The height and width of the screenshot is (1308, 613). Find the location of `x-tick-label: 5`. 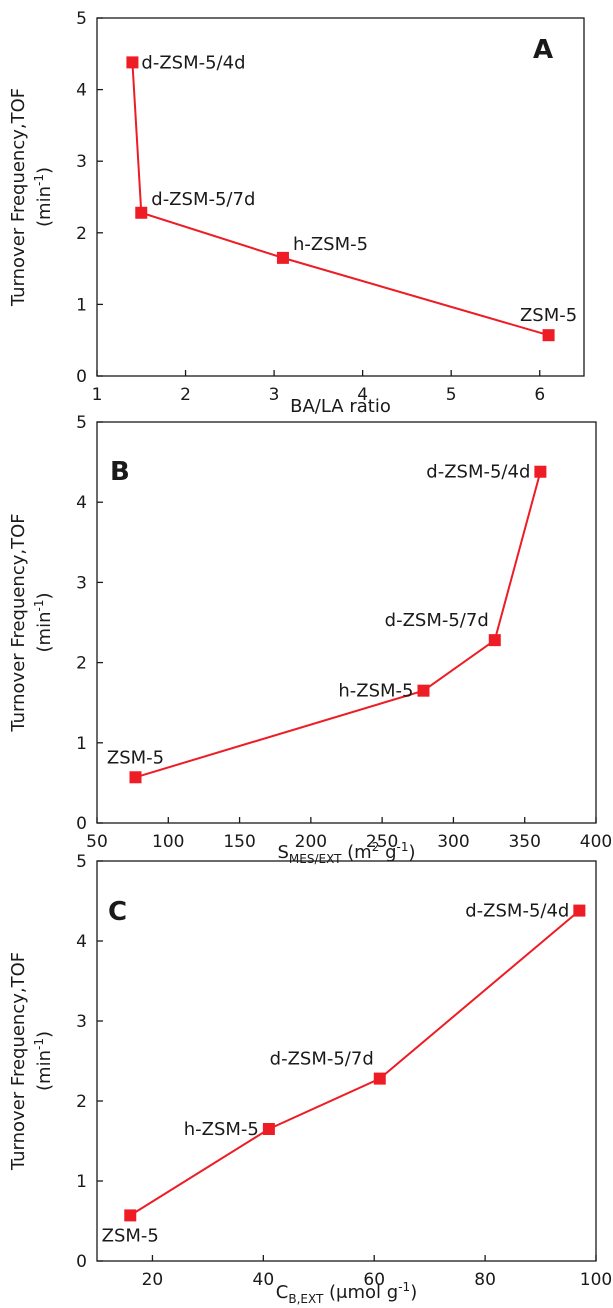

x-tick-label: 5 is located at coordinates (451, 395).